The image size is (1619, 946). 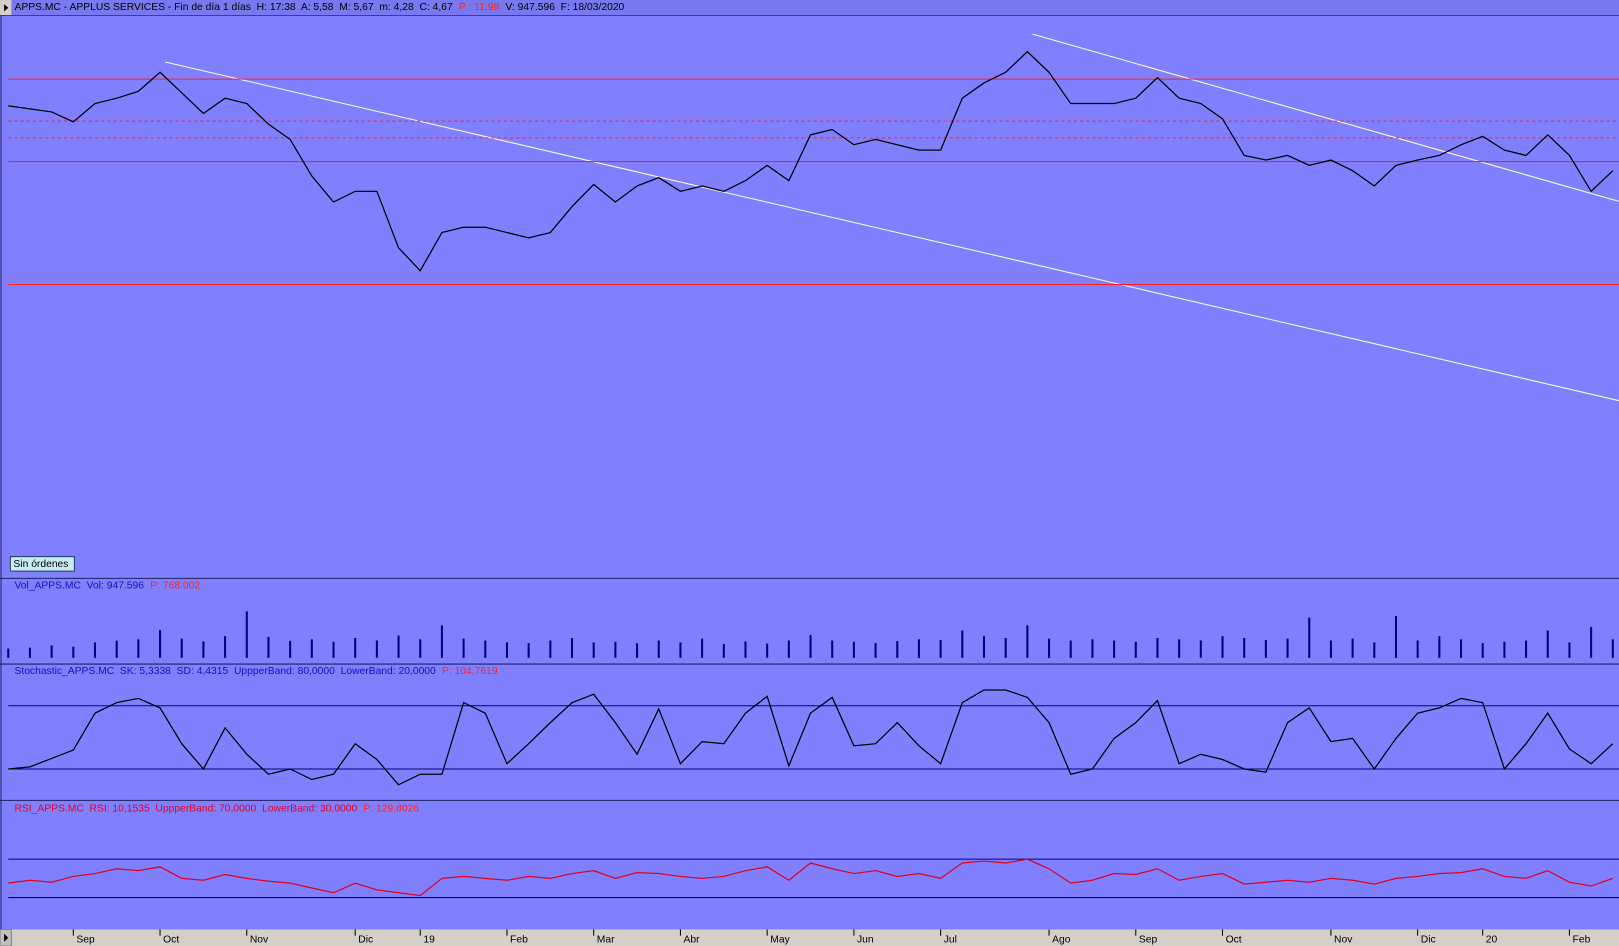 What do you see at coordinates (692, 940) in the screenshot?
I see `x-tick-label: Abr` at bounding box center [692, 940].